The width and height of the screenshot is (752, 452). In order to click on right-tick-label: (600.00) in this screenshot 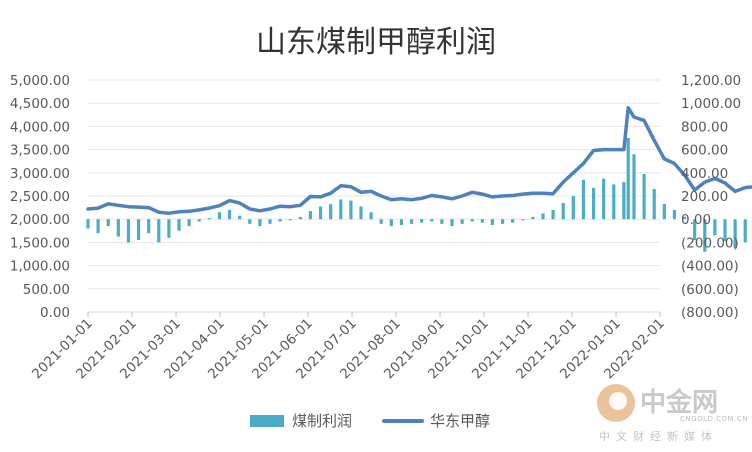, I will do `click(710, 290)`.